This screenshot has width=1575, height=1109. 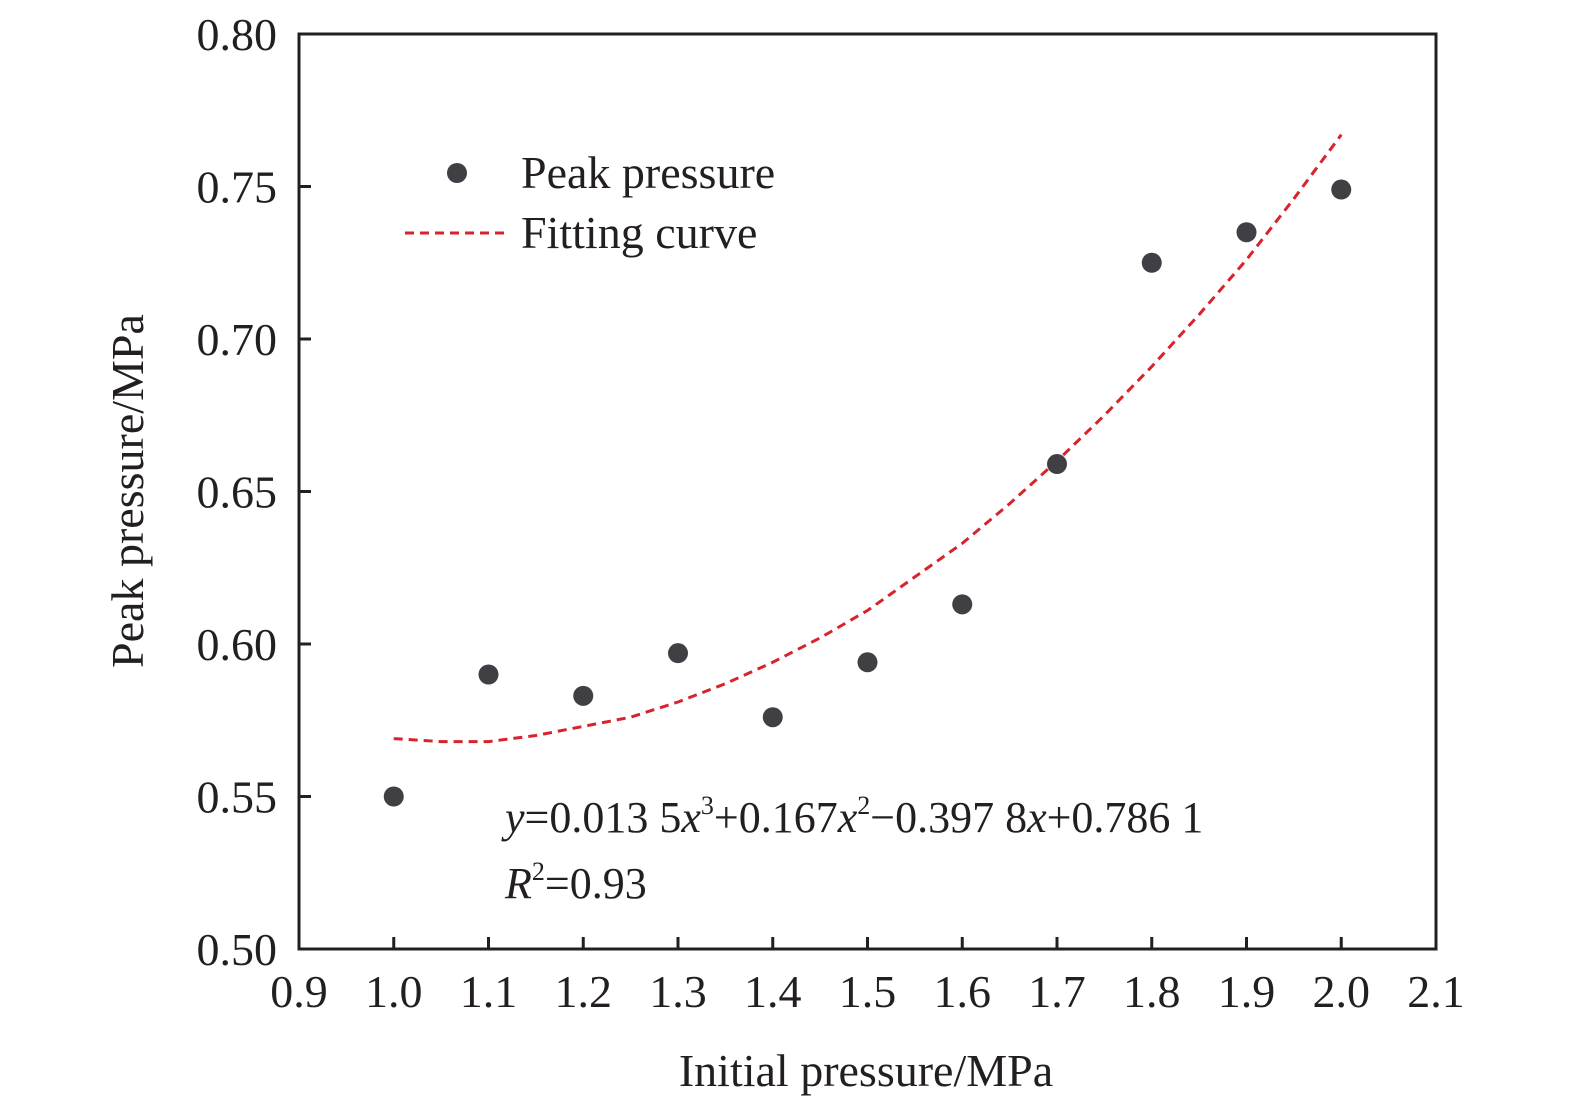 I want to click on x-tick-label: 1.5, so click(x=868, y=991).